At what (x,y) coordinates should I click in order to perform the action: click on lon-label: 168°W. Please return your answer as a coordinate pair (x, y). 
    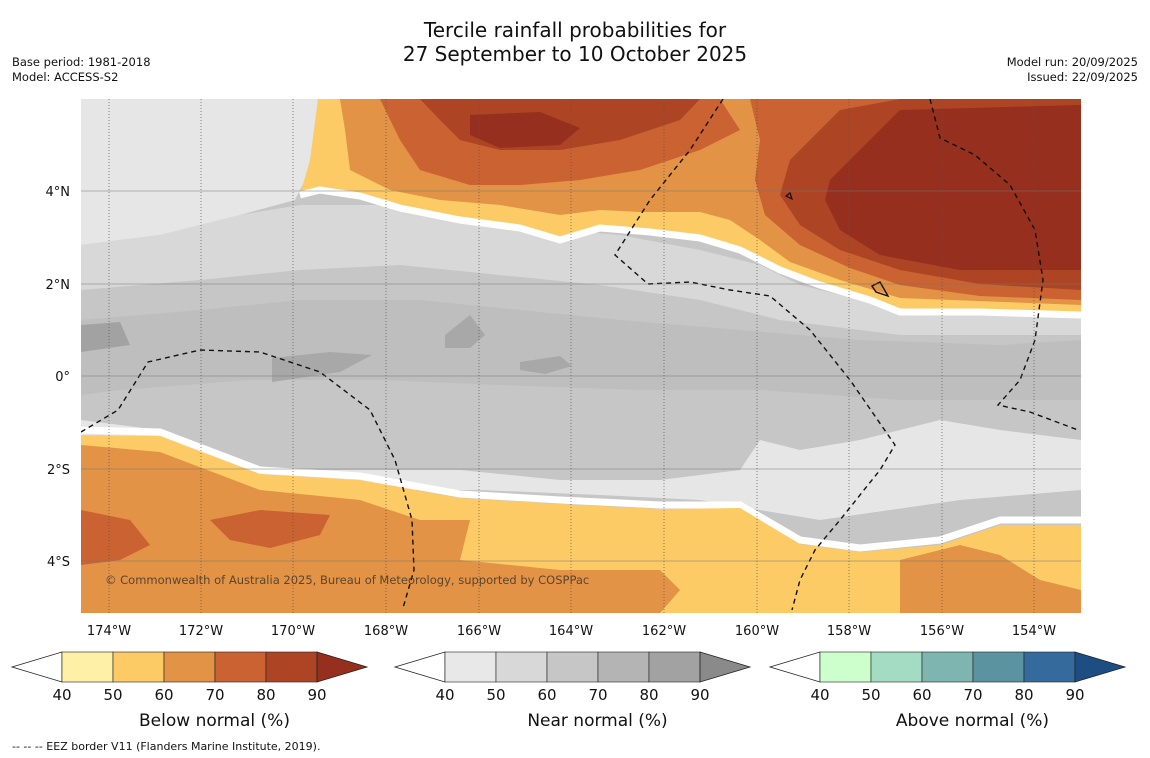
    Looking at the image, I should click on (386, 631).